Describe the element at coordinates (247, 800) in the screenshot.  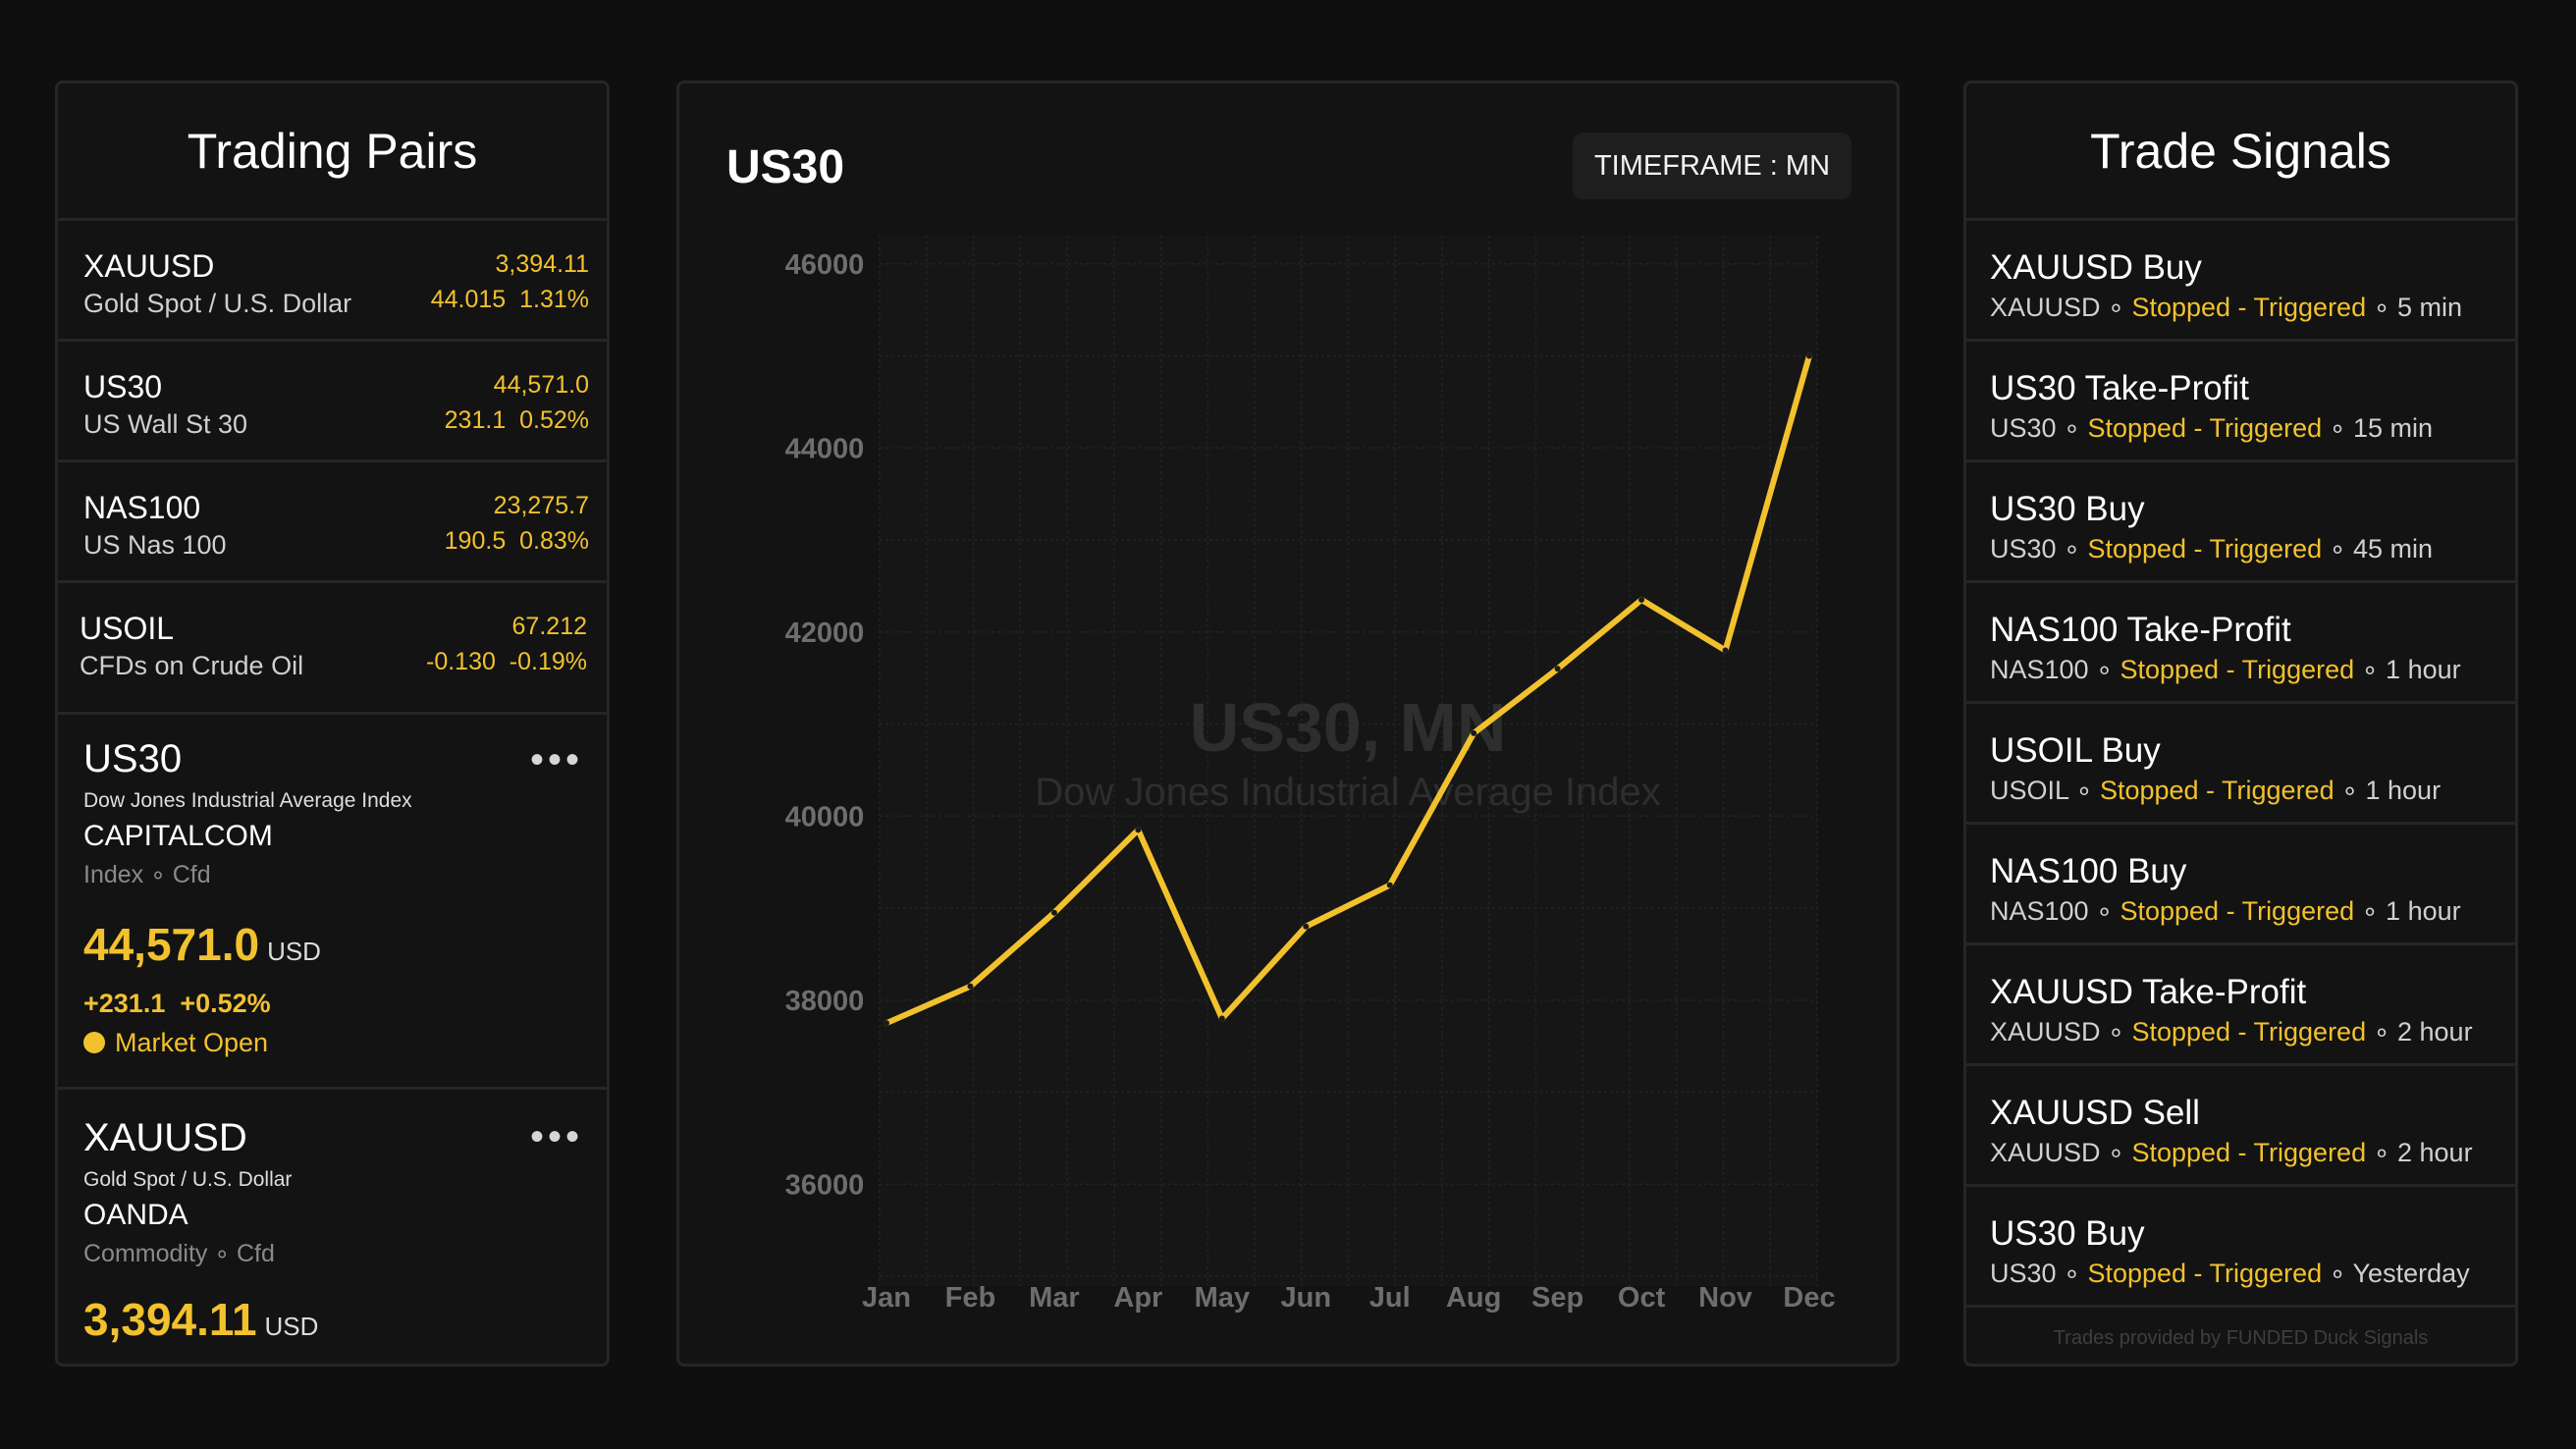
I see `detail-description: Dow Jones Industrial Average Index` at that location.